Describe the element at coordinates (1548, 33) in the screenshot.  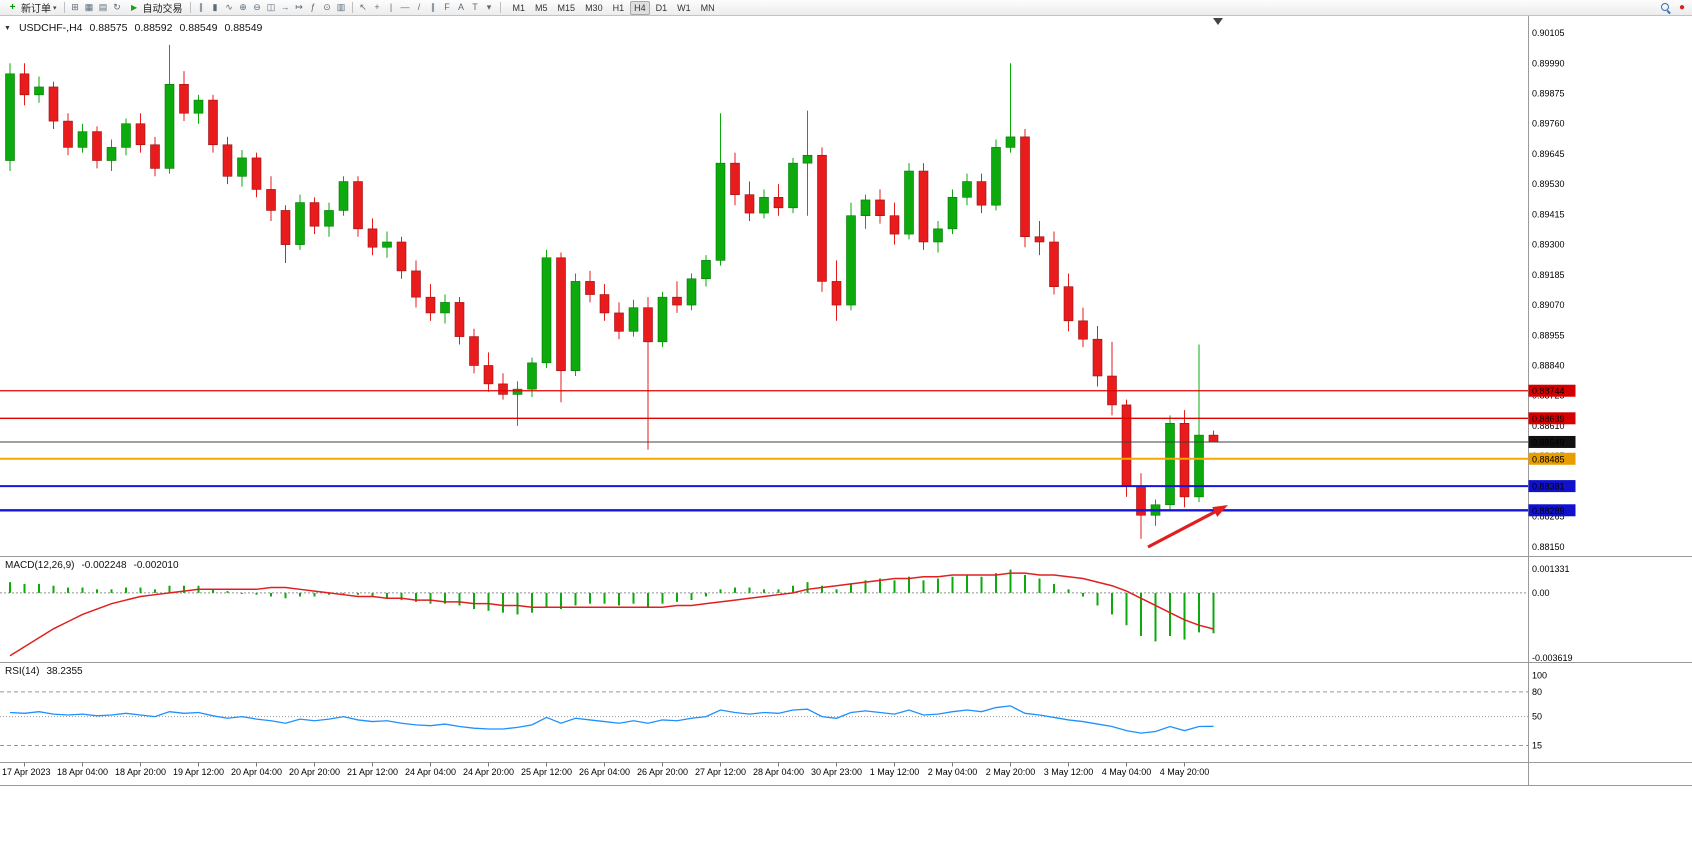
I see `svg-text: 0.90105` at that location.